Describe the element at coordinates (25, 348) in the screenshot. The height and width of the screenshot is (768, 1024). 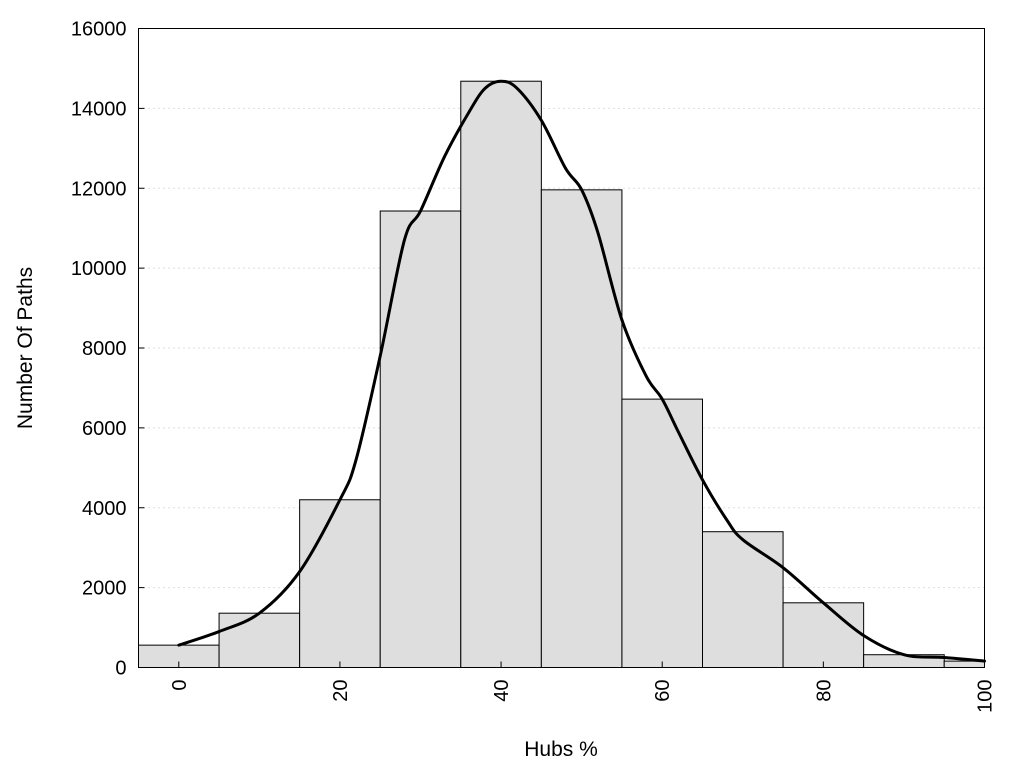
I see `y-axis-label: Number Of Paths` at that location.